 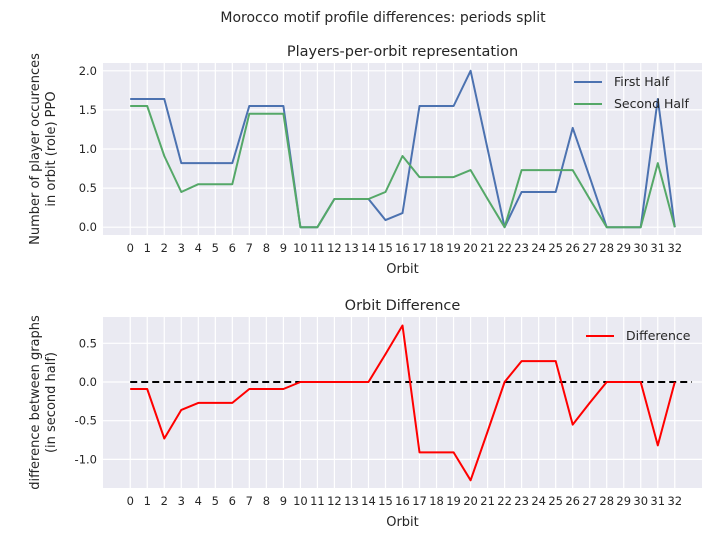 I want to click on y-tick-label: 1.0, so click(x=88, y=149).